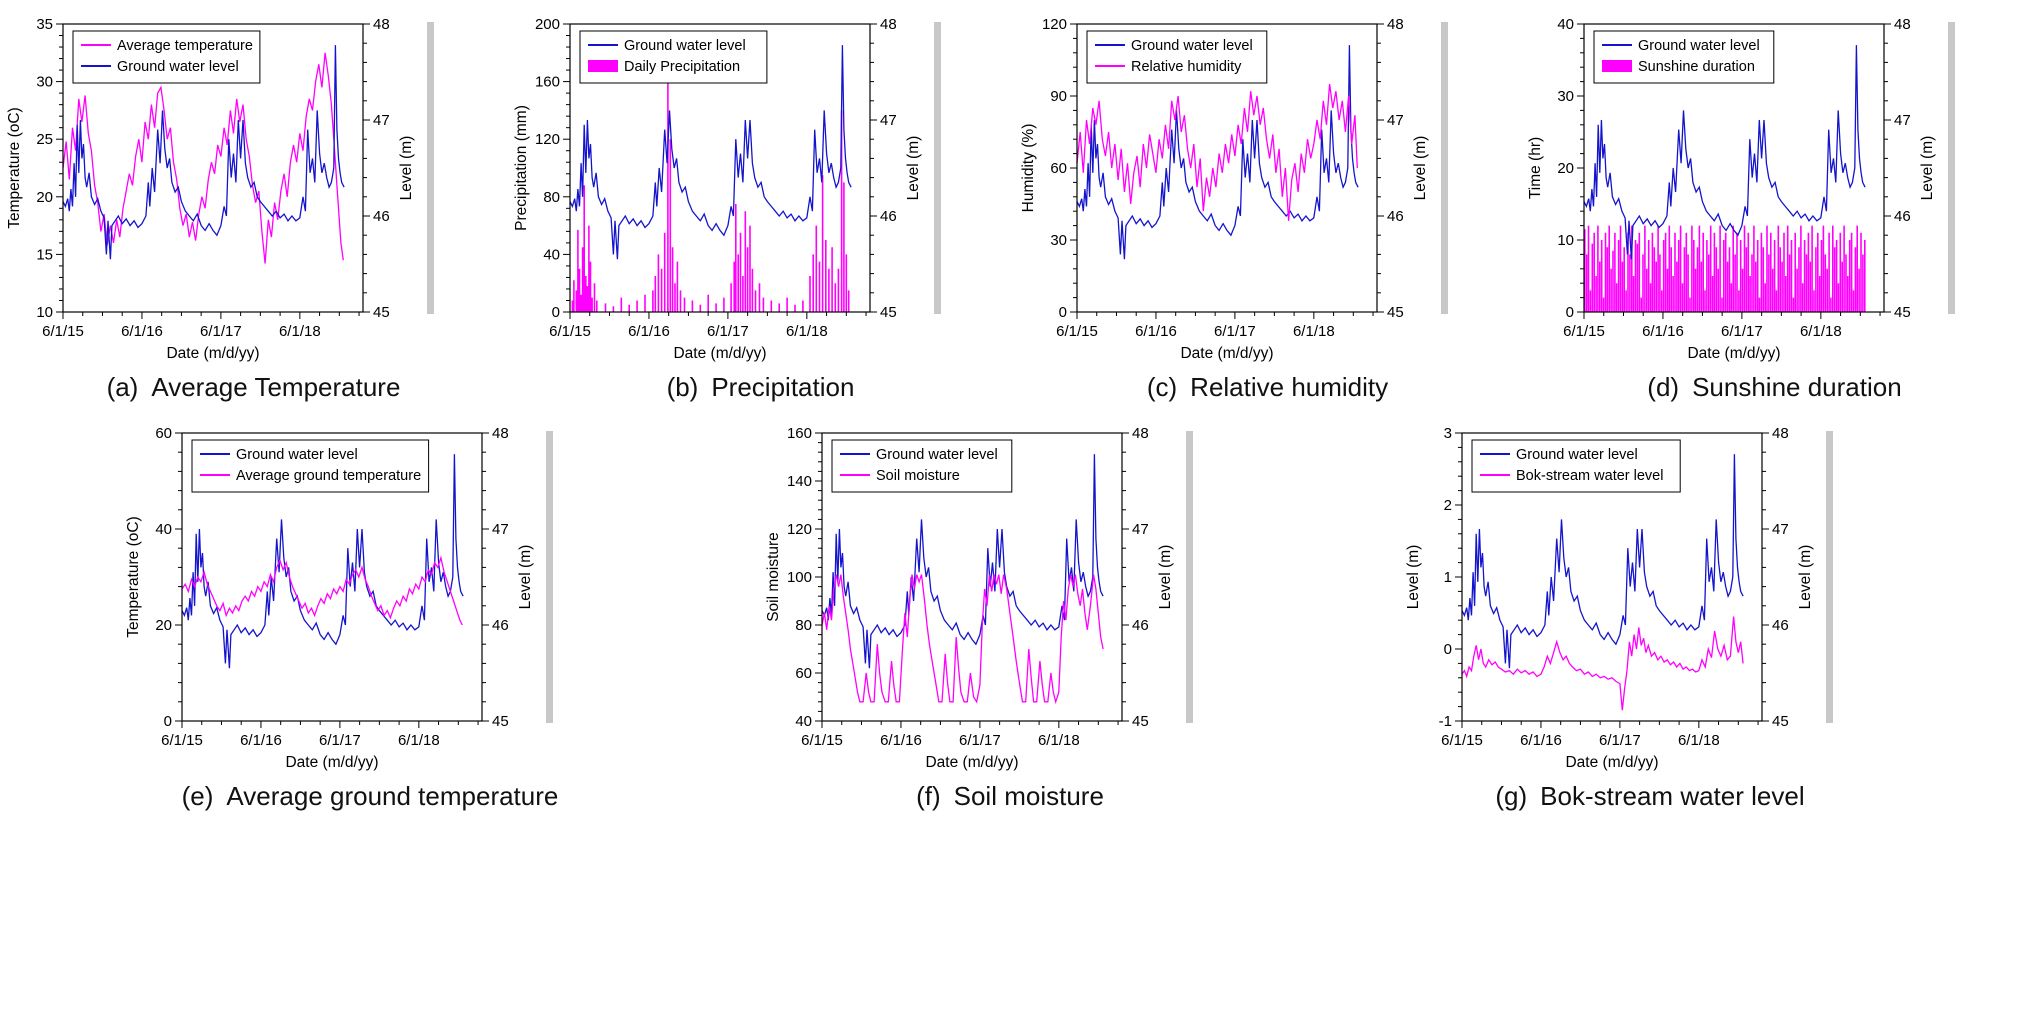 Image resolution: width=2030 pixels, height=1028 pixels. What do you see at coordinates (803, 625) in the screenshot?
I see `svg-text: 80` at bounding box center [803, 625].